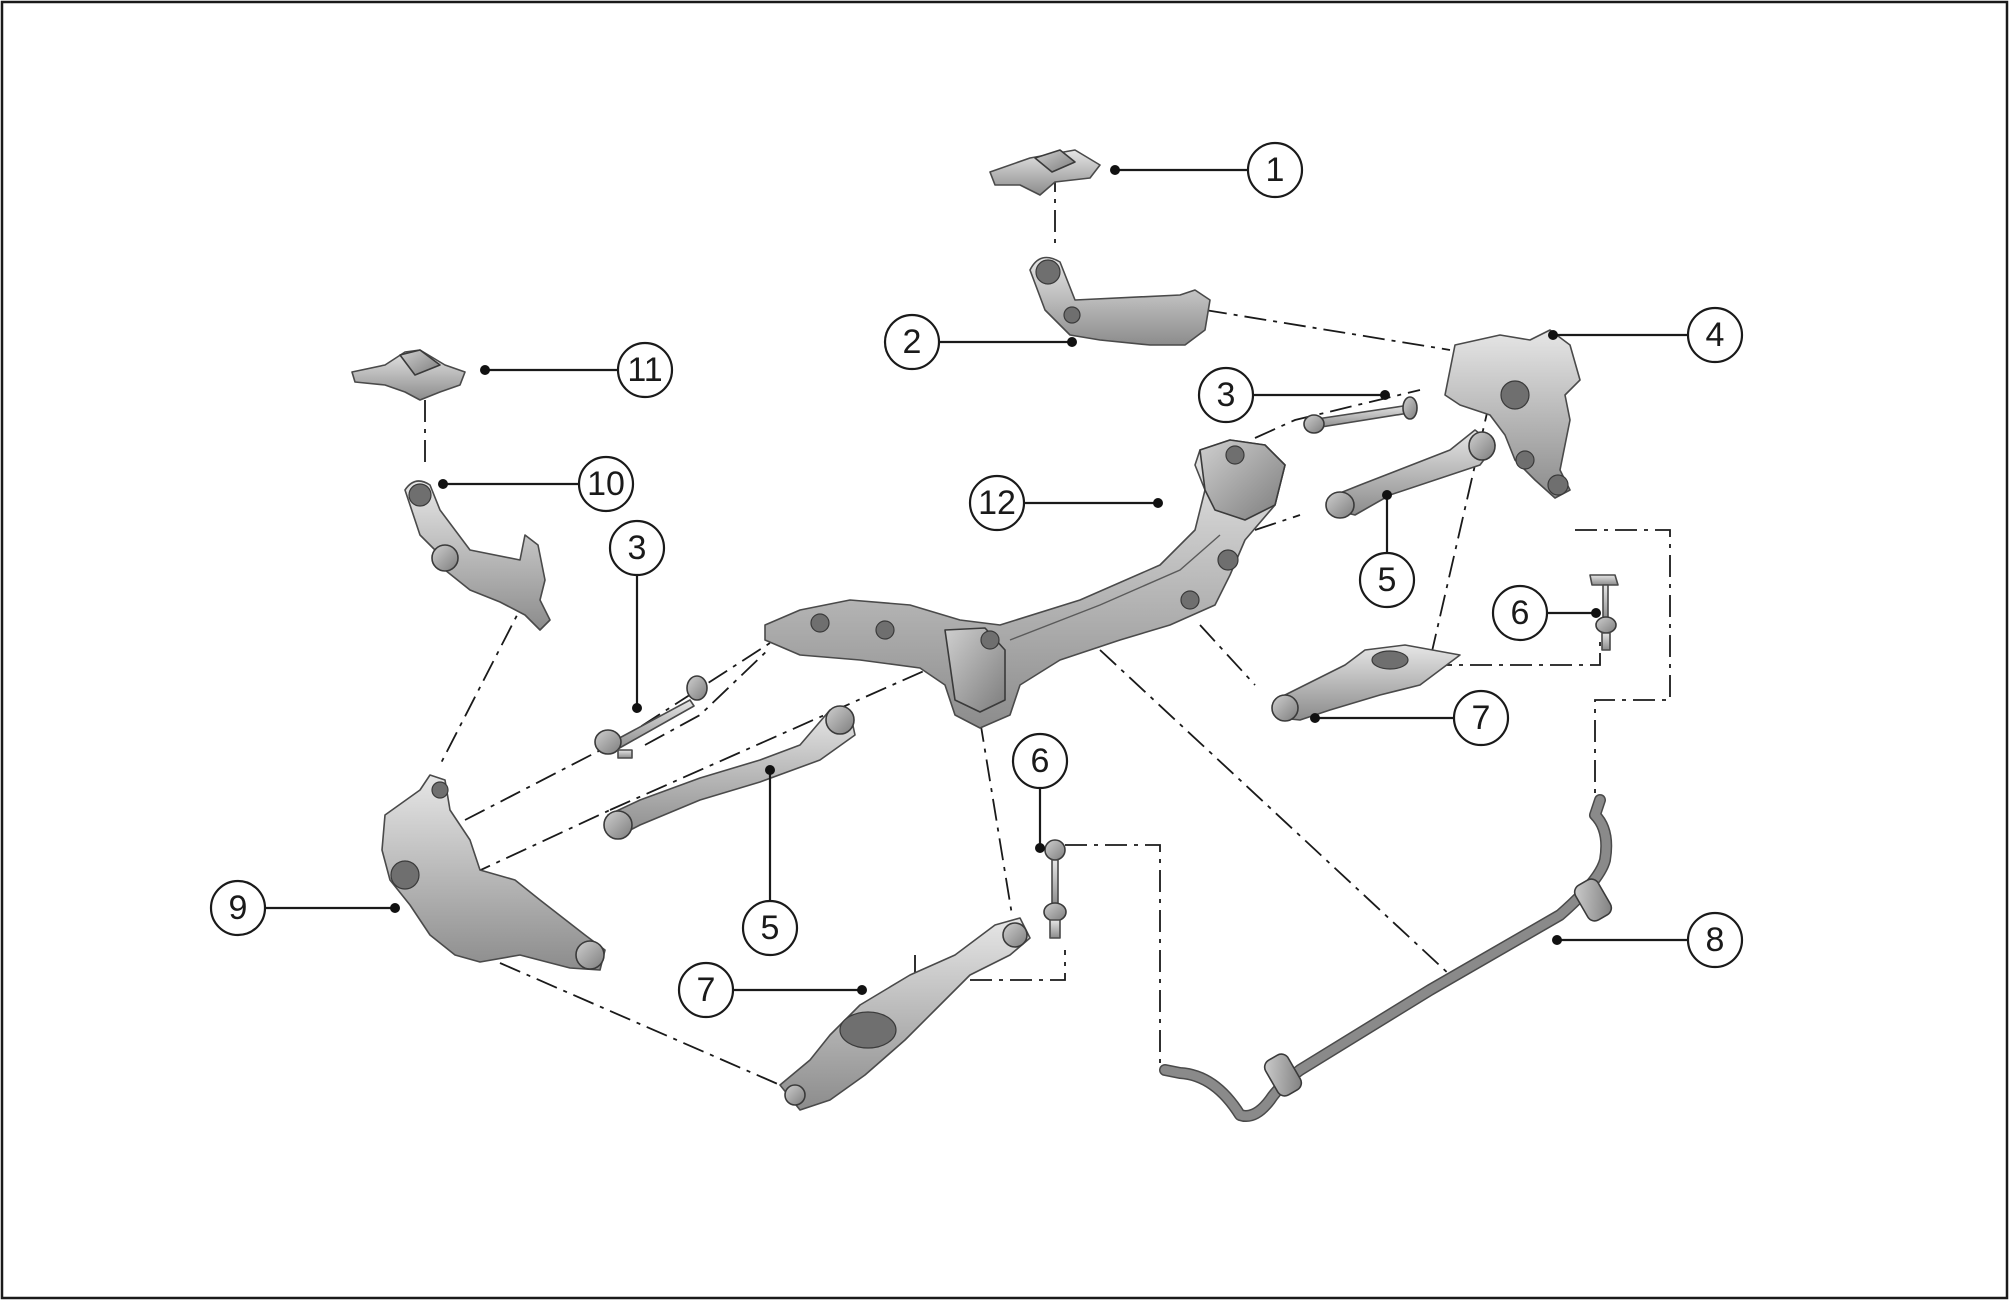 Image resolution: width=2009 pixels, height=1300 pixels. What do you see at coordinates (408, 375) in the screenshot?
I see `part-11-upper-mount-bracket-left` at bounding box center [408, 375].